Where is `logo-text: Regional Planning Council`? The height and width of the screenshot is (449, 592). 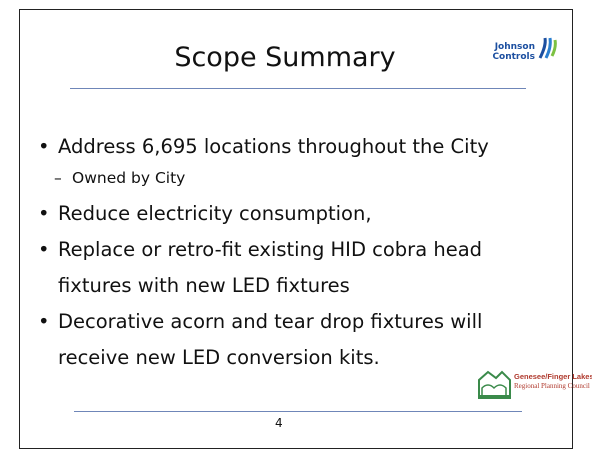
logo-text: Regional Planning Council is located at coordinates (552, 386).